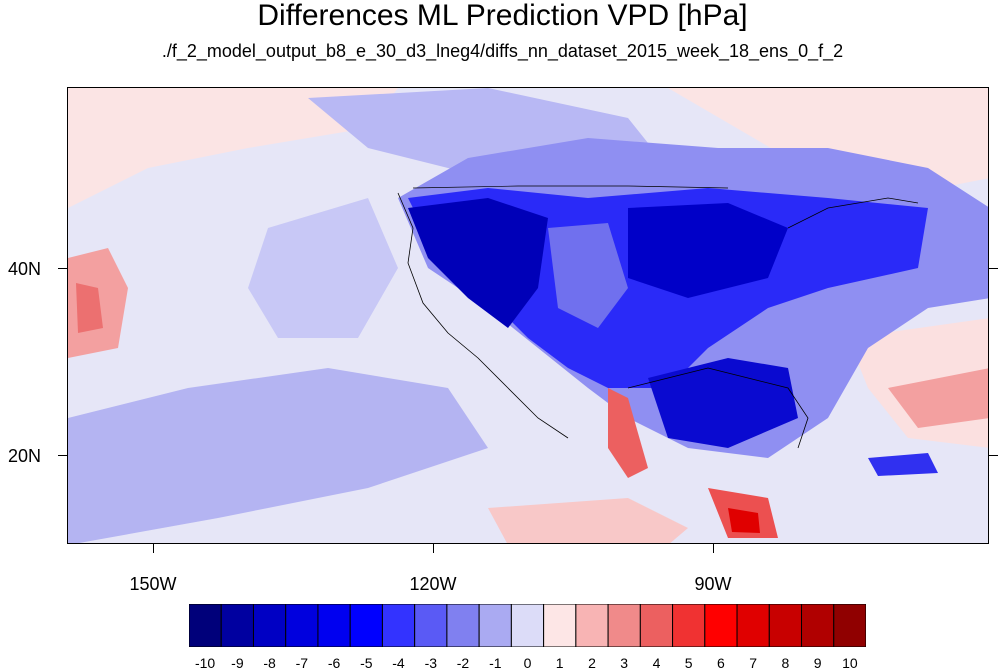 This screenshot has width=1005, height=672. Describe the element at coordinates (753, 663) in the screenshot. I see `colorbar-label: 7` at that location.